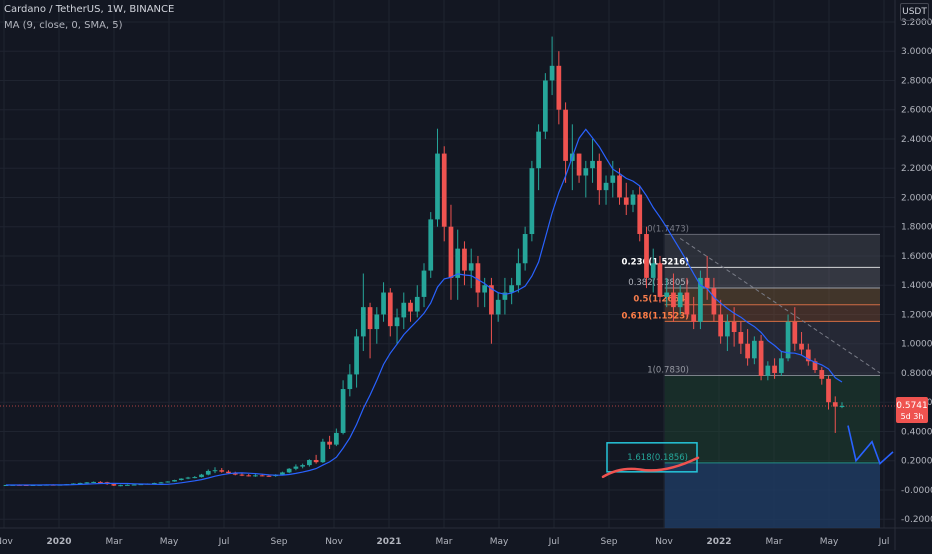  What do you see at coordinates (916, 491) in the screenshot?
I see `y-tick-label: -0.0000` at bounding box center [916, 491].